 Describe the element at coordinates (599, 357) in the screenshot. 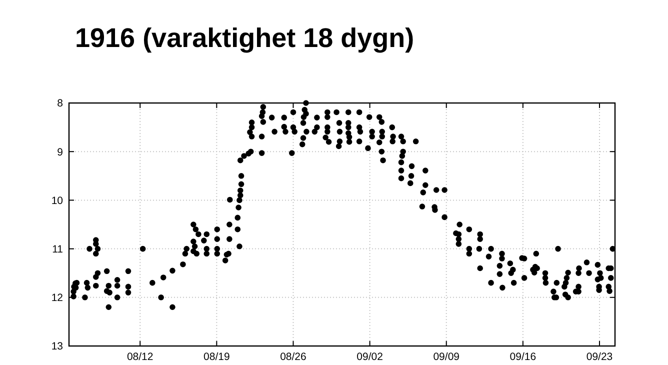

I see `x-tick-label: 09/23` at that location.